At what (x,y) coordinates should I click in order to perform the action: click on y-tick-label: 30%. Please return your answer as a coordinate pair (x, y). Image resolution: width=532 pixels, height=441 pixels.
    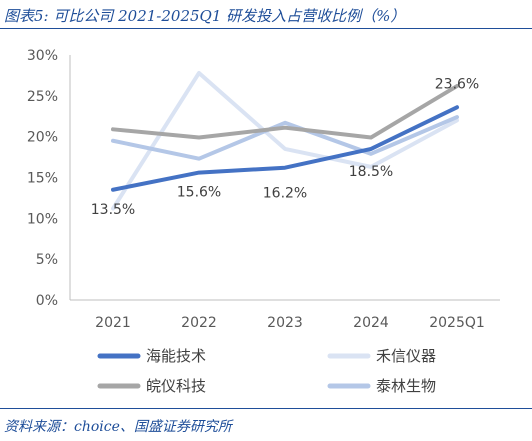
    Looking at the image, I should click on (42, 56).